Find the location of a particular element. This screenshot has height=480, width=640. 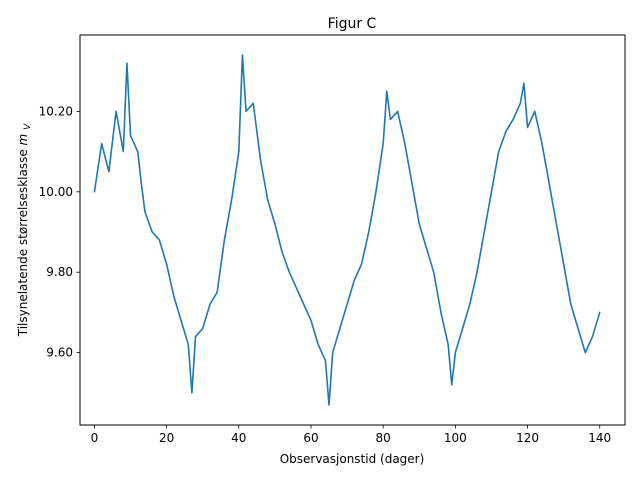

x-tick-label: 120 is located at coordinates (527, 438).